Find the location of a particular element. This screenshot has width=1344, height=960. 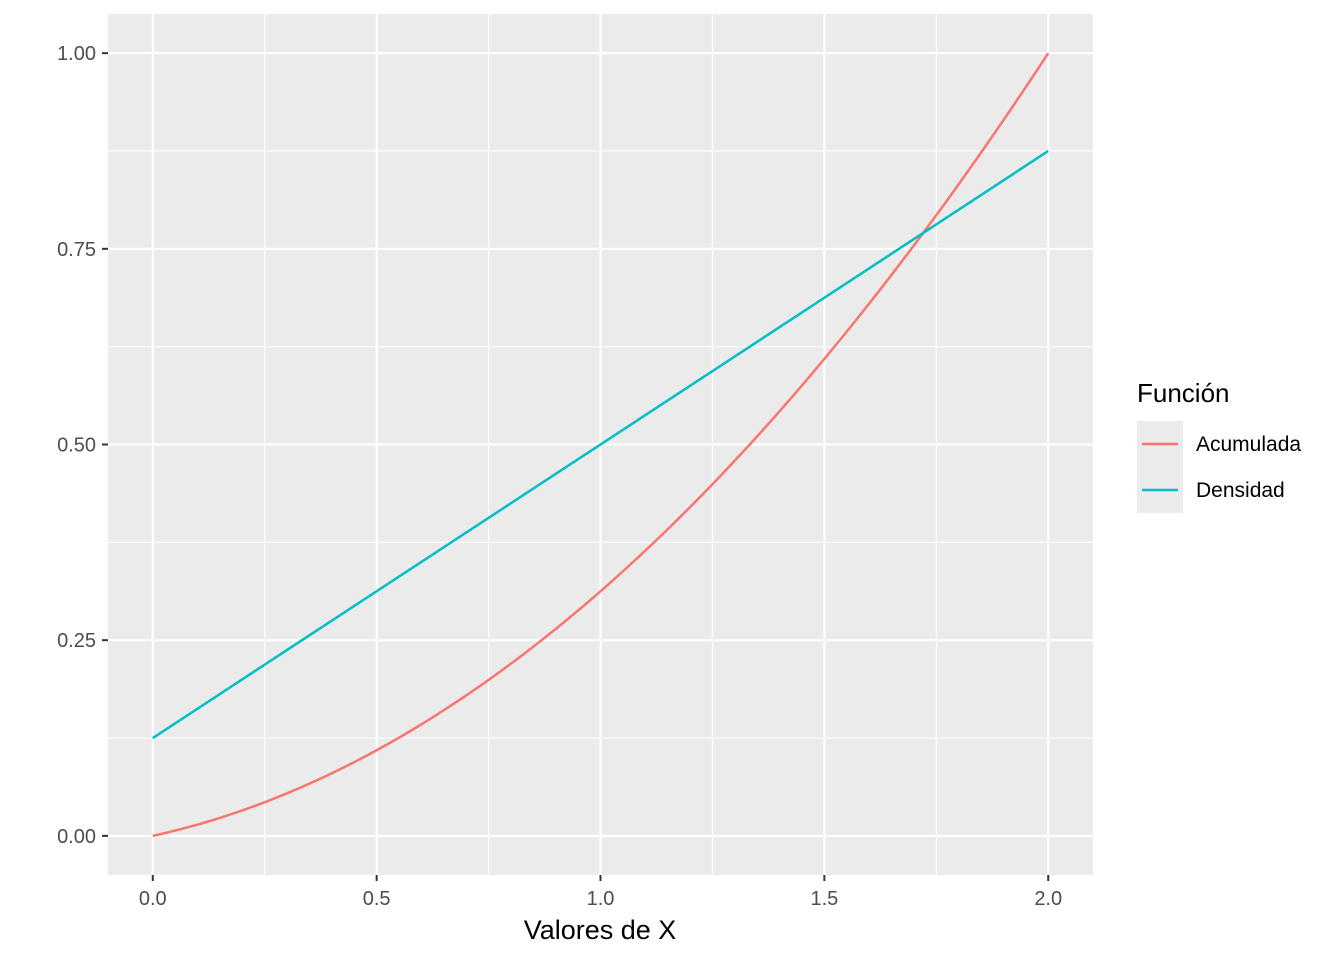

y-axis: 0.00 0.25 0.50 0.75 1.00 is located at coordinates (82, 445).